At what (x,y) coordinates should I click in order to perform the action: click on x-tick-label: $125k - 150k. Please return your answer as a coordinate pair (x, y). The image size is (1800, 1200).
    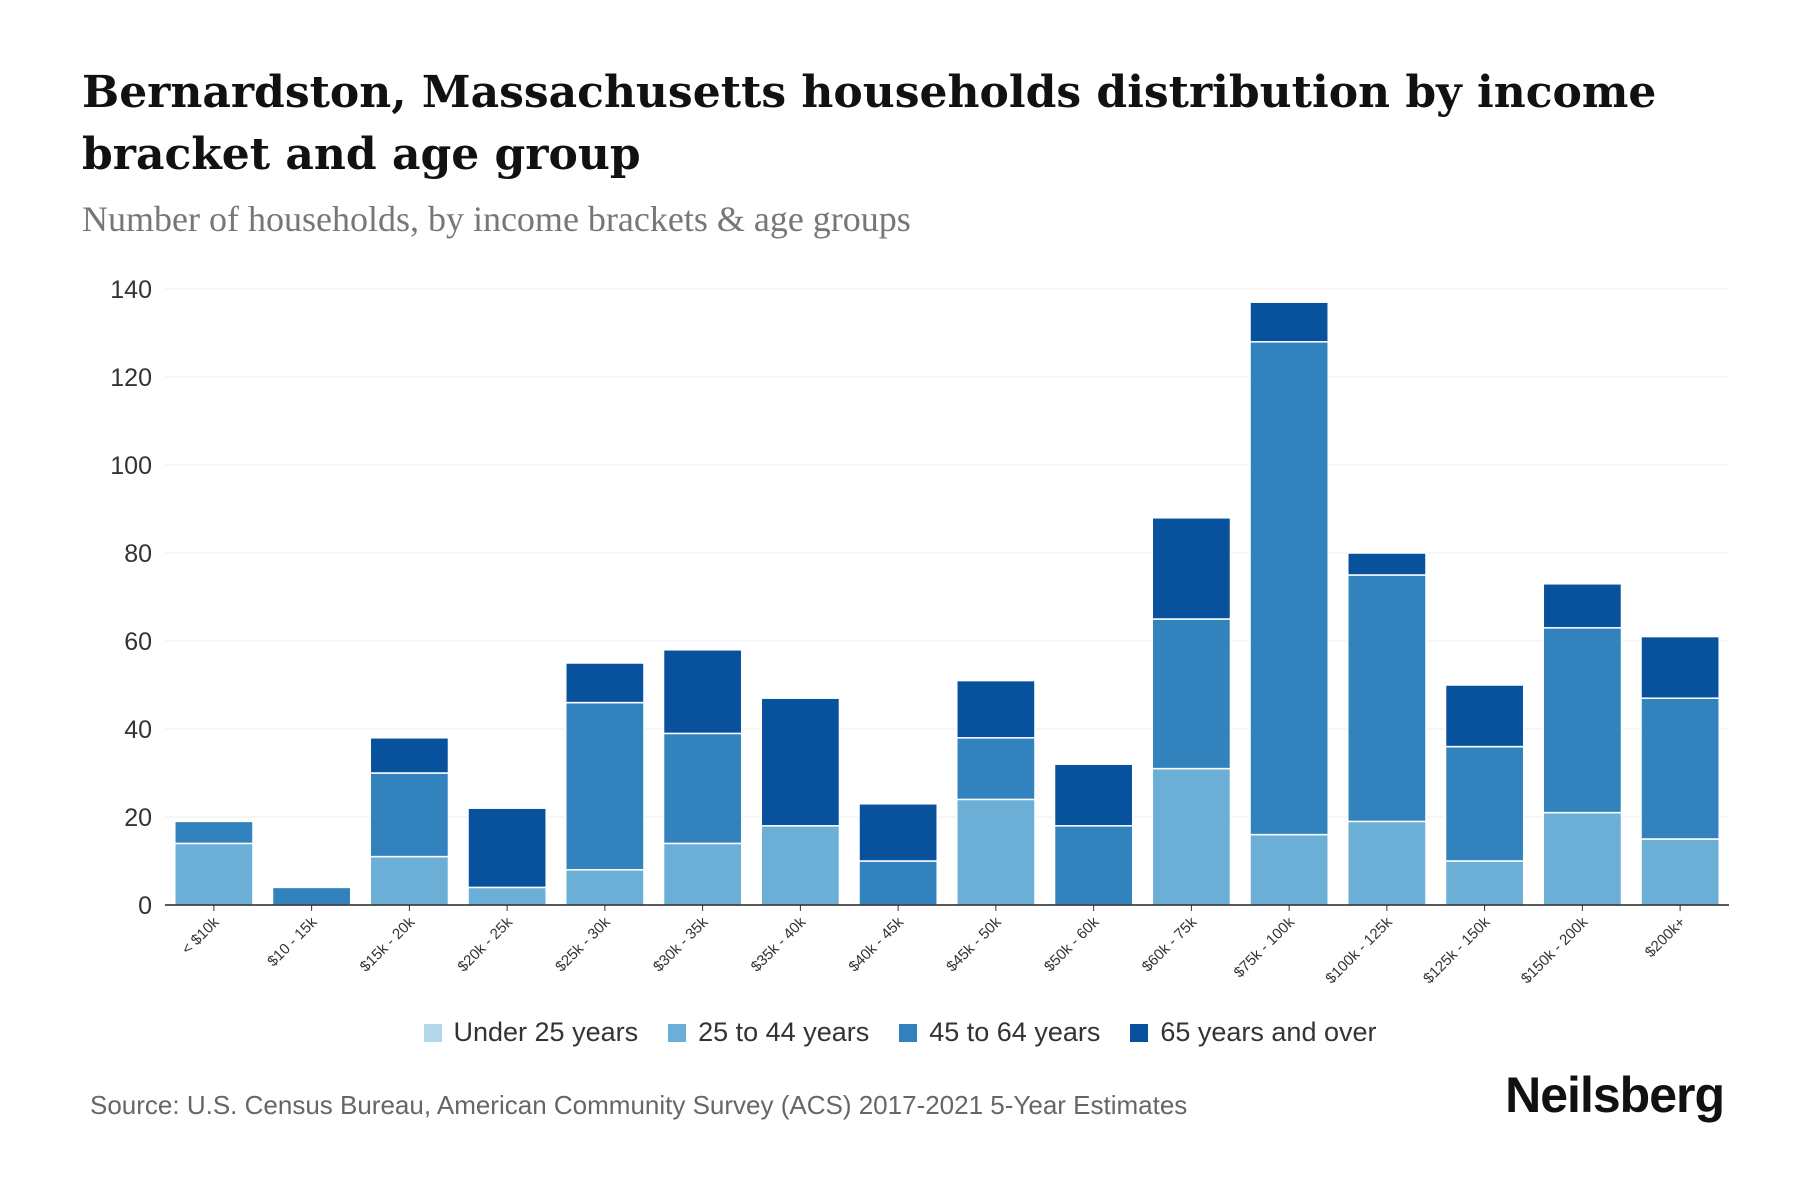
    Looking at the image, I should click on (1457, 950).